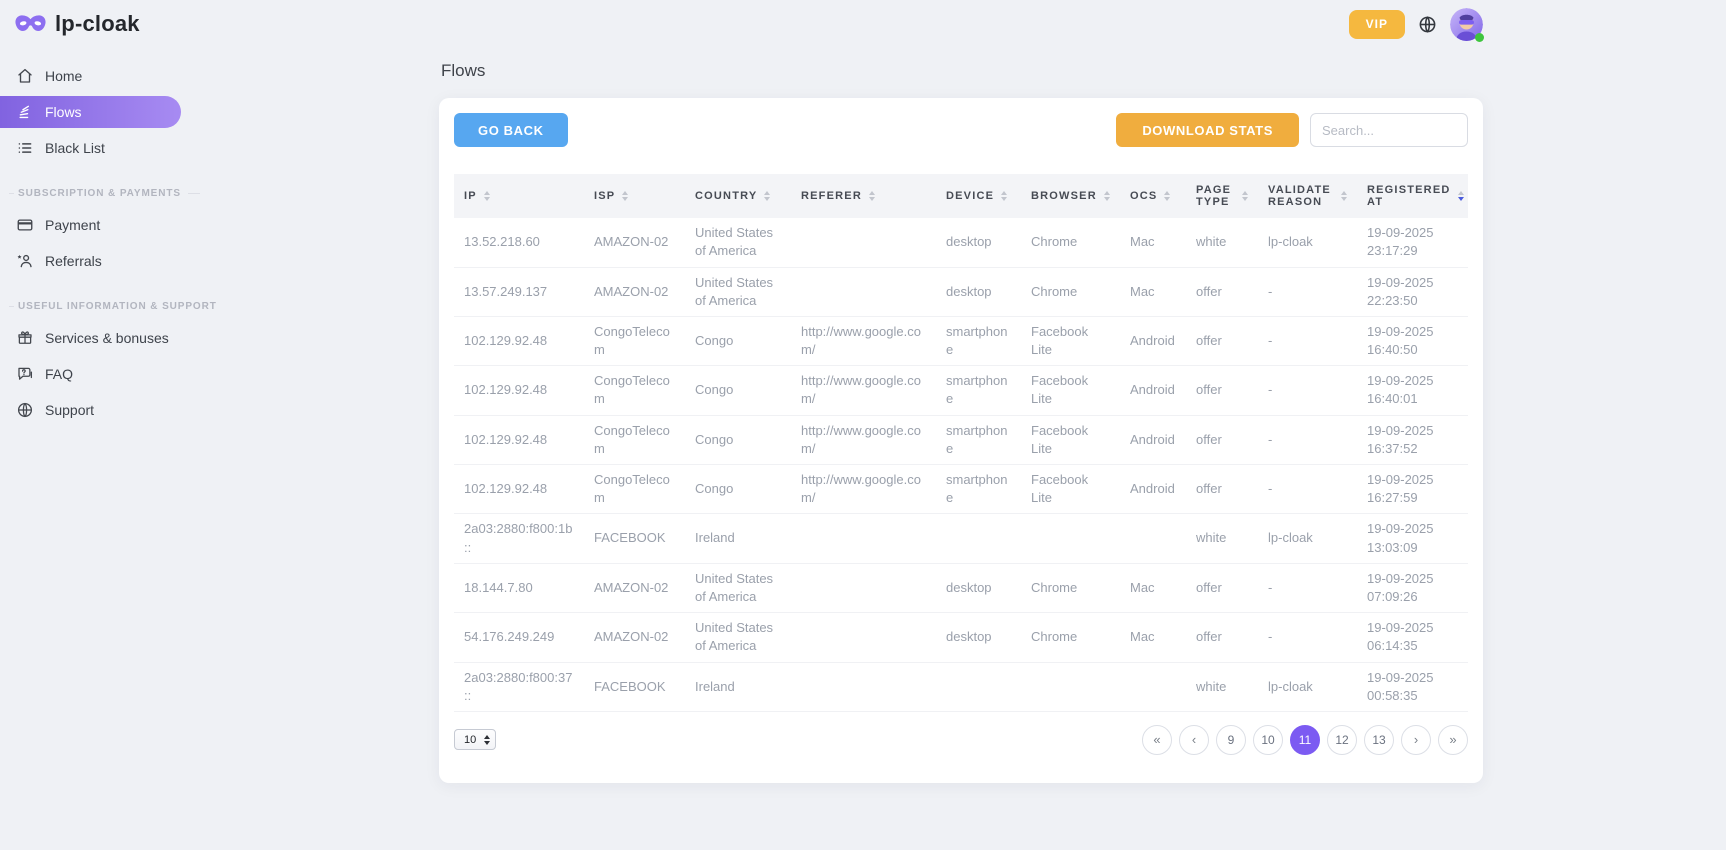 The image size is (1726, 850). Describe the element at coordinates (1054, 242) in the screenshot. I see `cell-browser: Chrome` at that location.